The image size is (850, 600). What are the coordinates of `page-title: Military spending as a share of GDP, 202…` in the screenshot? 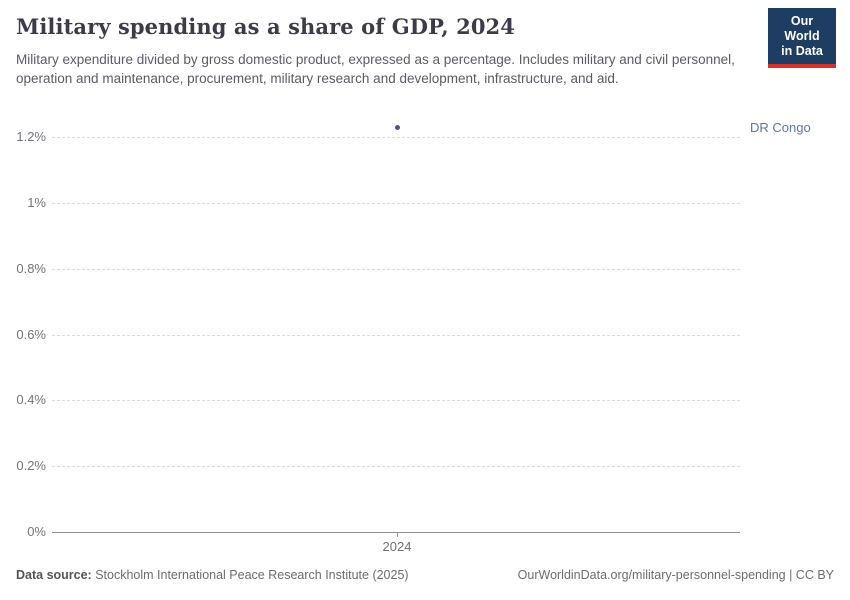 It's located at (265, 26).